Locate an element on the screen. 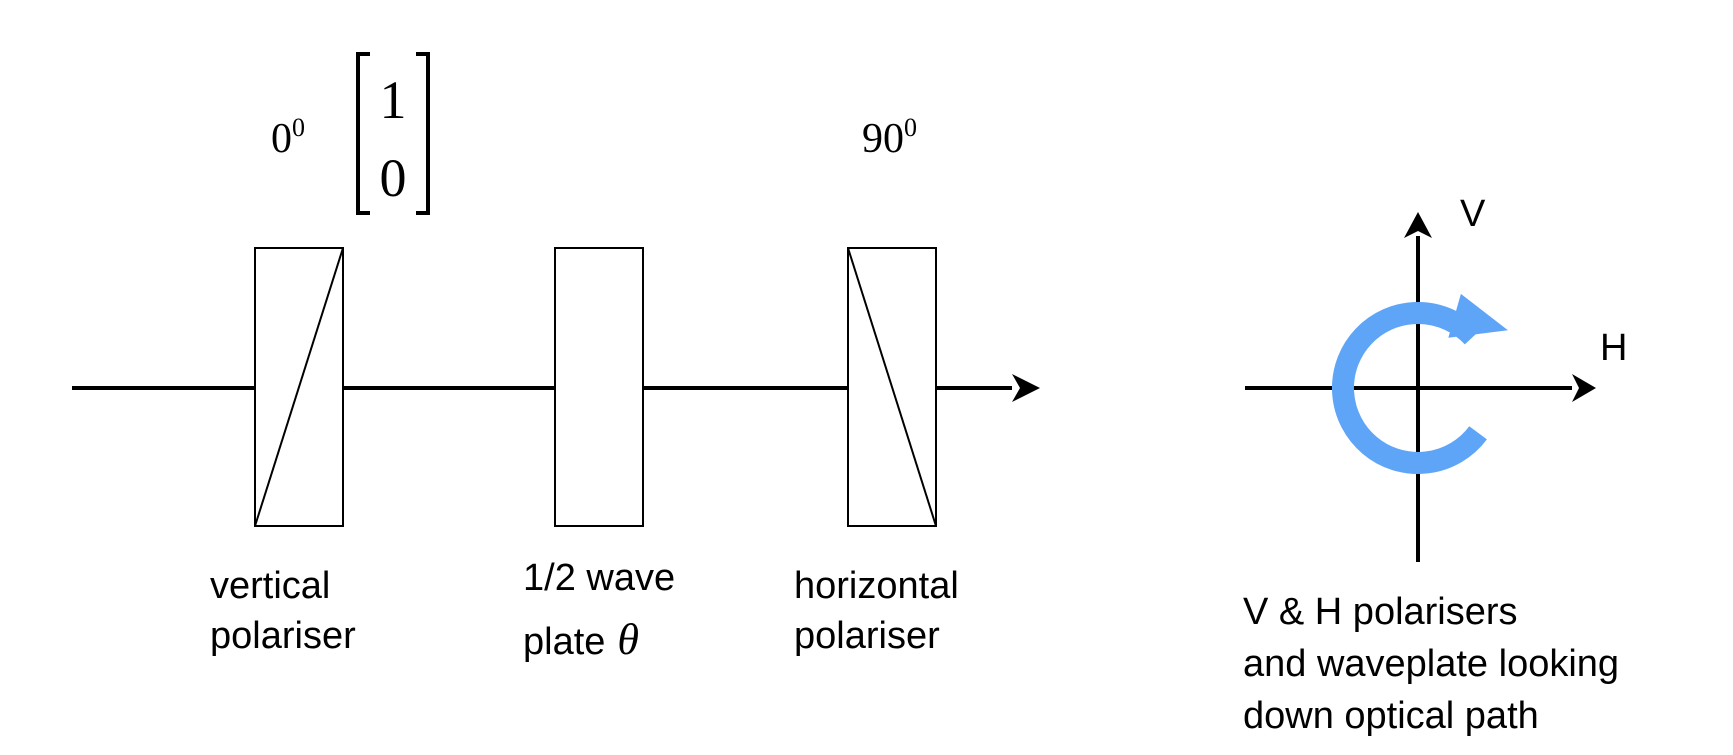 This screenshot has width=1733, height=755. half-wave-plate-box is located at coordinates (599, 387).